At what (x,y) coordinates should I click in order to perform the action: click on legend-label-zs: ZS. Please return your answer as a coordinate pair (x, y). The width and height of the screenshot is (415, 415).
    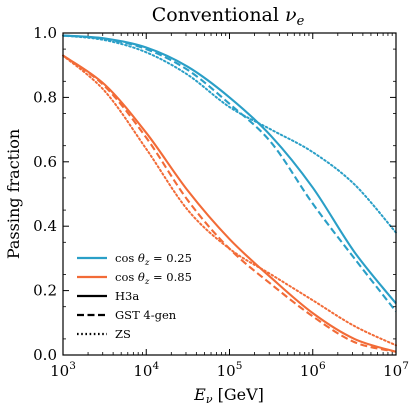
    Looking at the image, I should click on (123, 334).